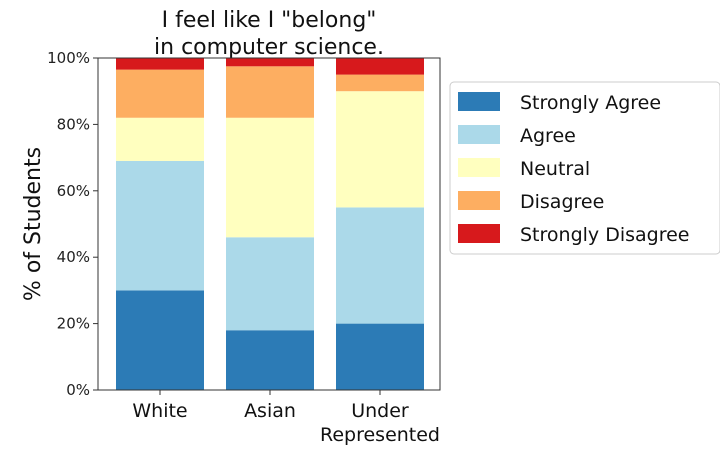 Image resolution: width=720 pixels, height=449 pixels. I want to click on legend-entry-label: Neutral, so click(555, 169).